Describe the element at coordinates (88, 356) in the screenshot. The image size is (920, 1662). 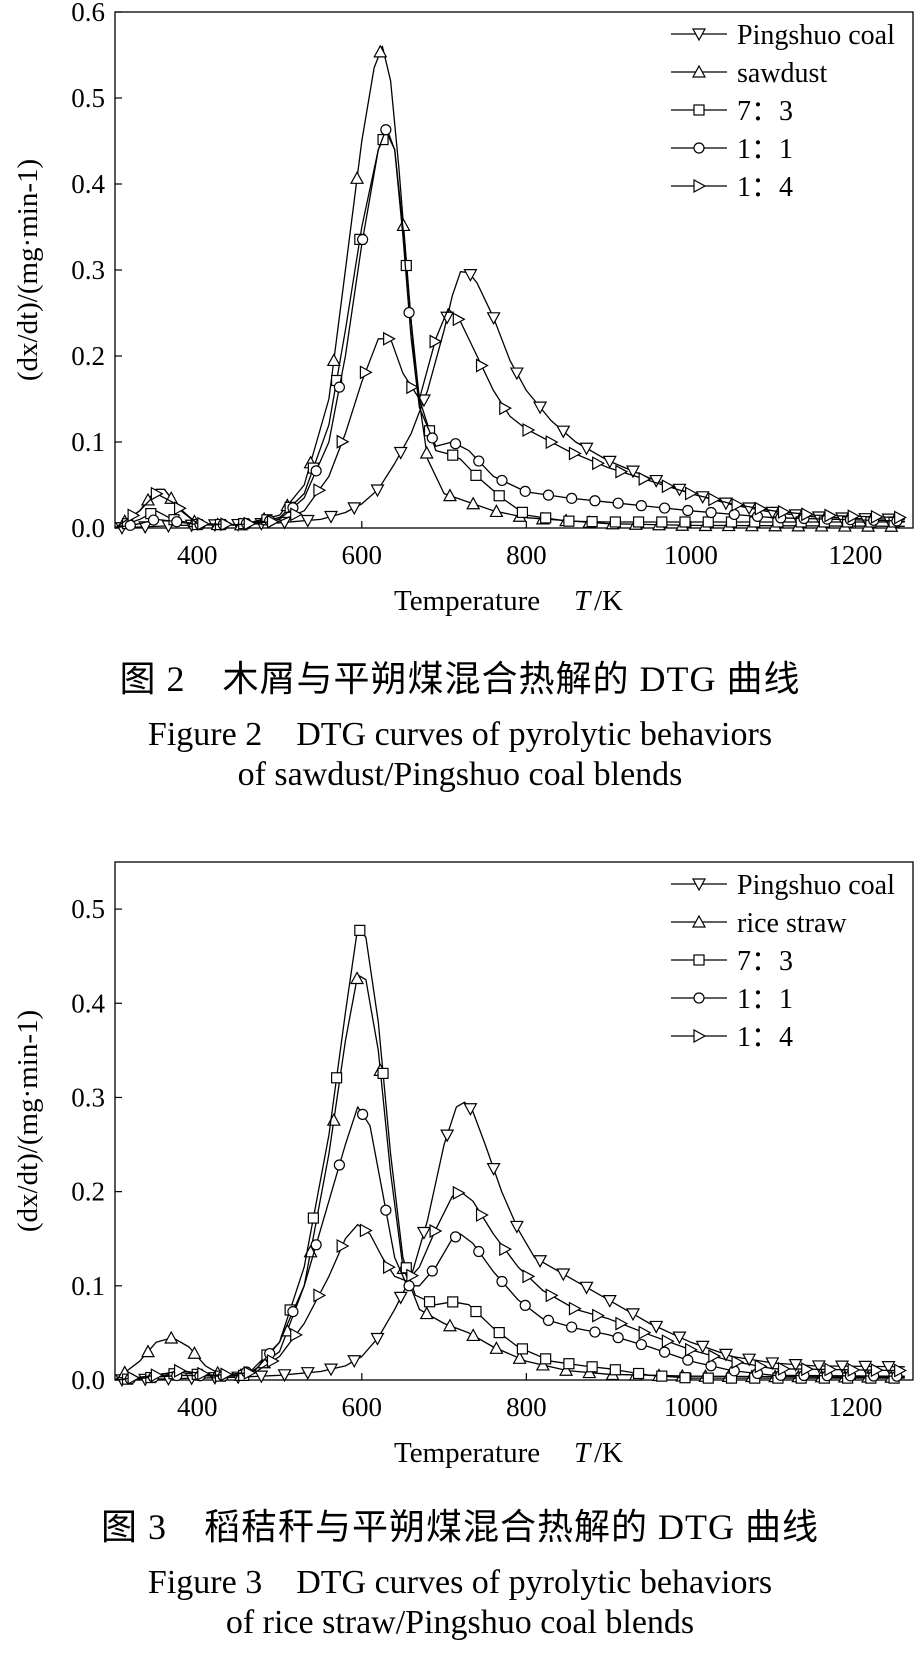
I see `chart1-ytick-label: 0.2` at that location.